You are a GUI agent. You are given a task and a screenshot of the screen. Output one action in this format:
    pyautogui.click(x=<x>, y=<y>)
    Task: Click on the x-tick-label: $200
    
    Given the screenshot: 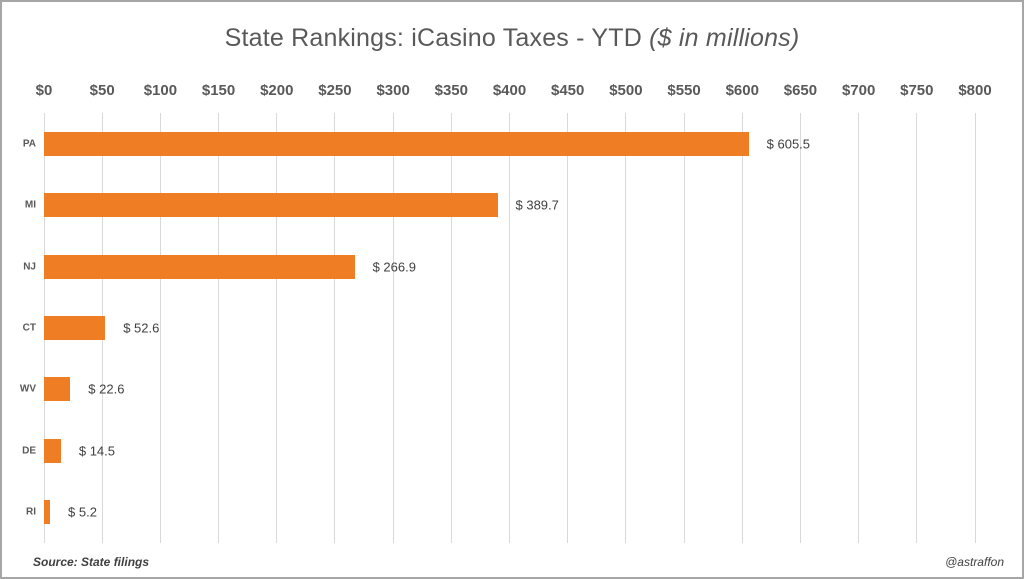 What is the action you would take?
    pyautogui.click(x=277, y=90)
    